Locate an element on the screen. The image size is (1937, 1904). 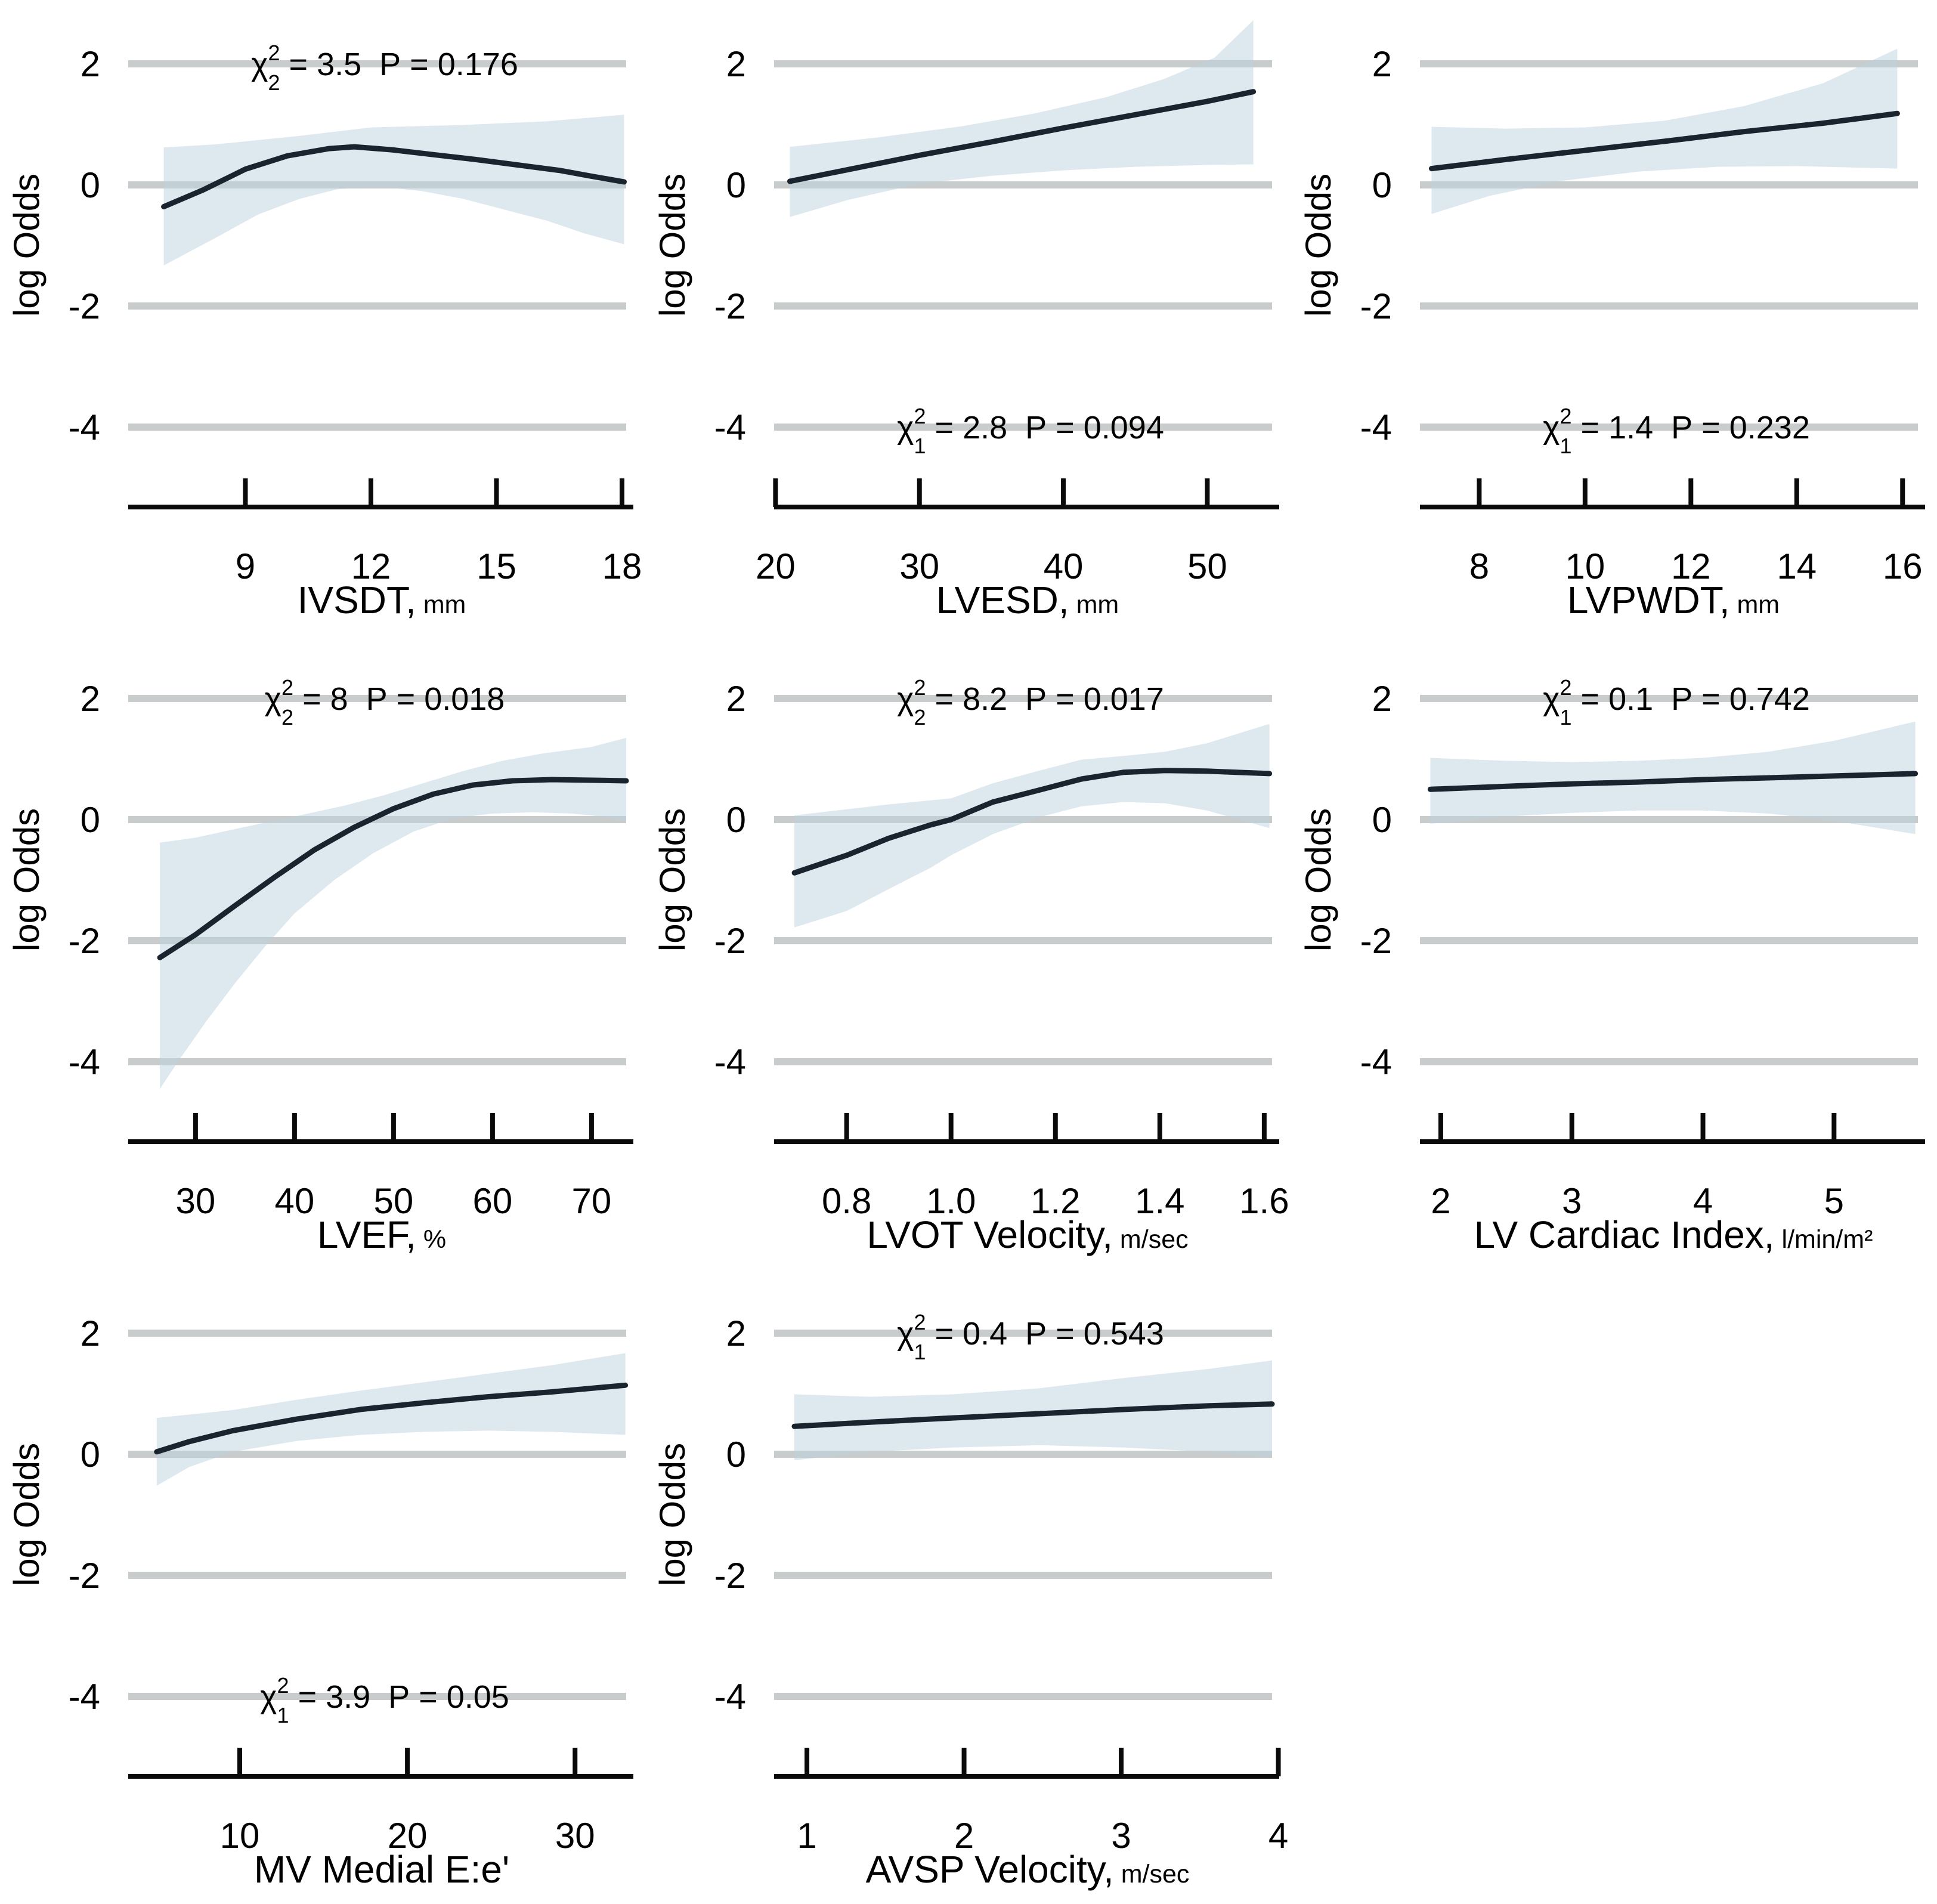
stat-annotation: χ2 1 = 3.9 P = 0.05 is located at coordinates (384, 1700).